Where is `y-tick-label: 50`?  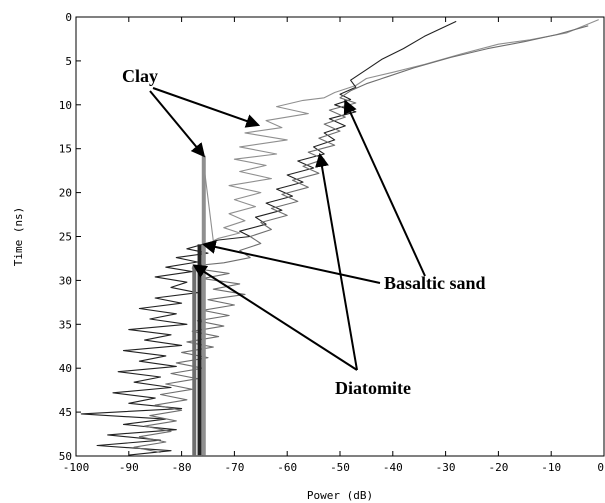
y-tick-label: 50 is located at coordinates (65, 456).